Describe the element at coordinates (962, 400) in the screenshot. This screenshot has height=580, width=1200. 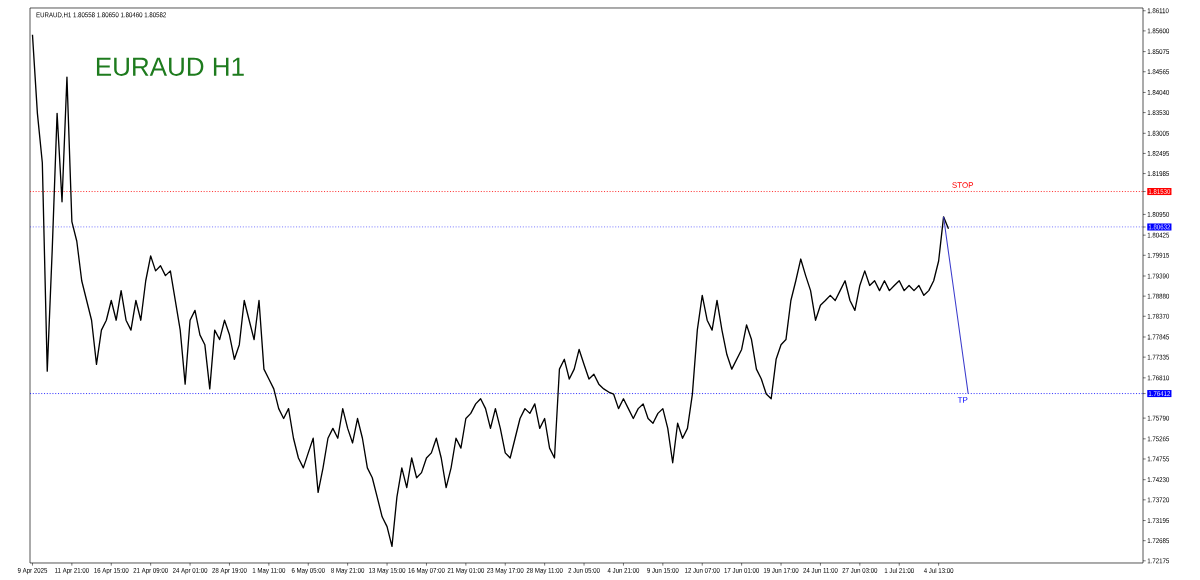
I see `ref-line-label: TP` at that location.